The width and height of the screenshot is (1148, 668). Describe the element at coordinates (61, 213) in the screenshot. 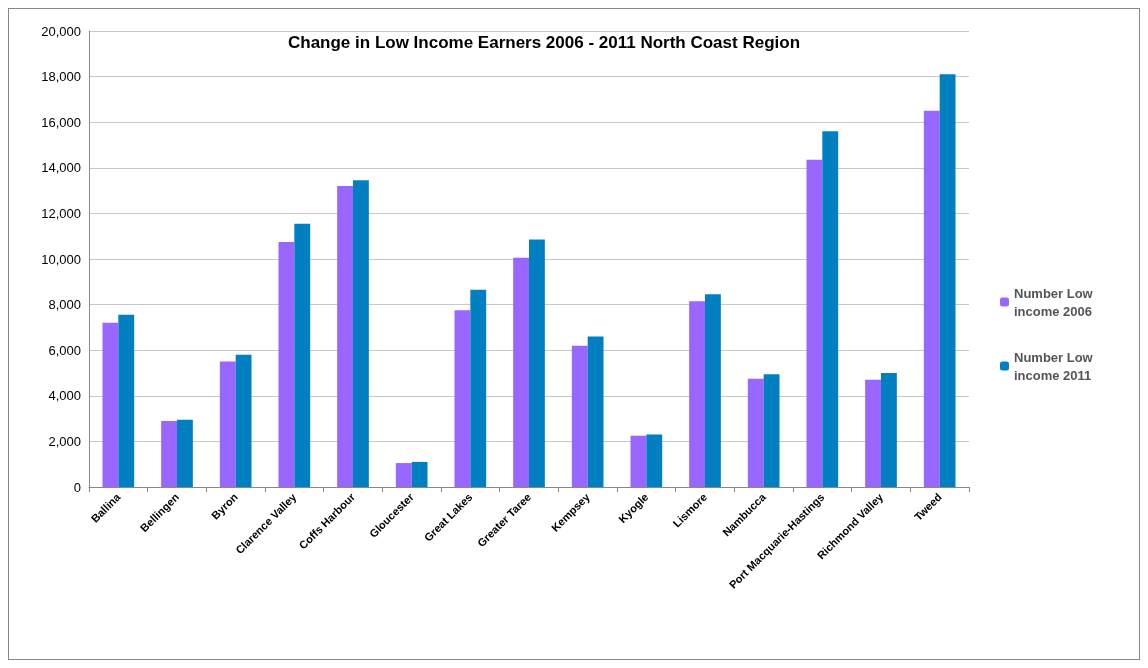

I see `y-tick-label: 12,000` at that location.